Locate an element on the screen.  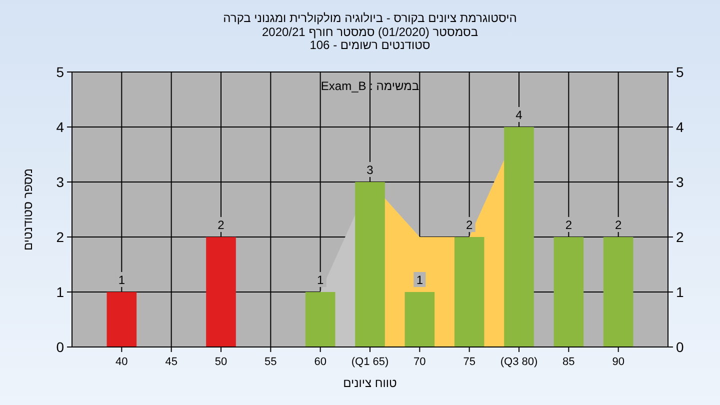
chart-subtitle: בסמסטר (01/2020) סמסטר חורף 2020/21 סטודנטים רשומים - 106 is located at coordinates (370, 38).